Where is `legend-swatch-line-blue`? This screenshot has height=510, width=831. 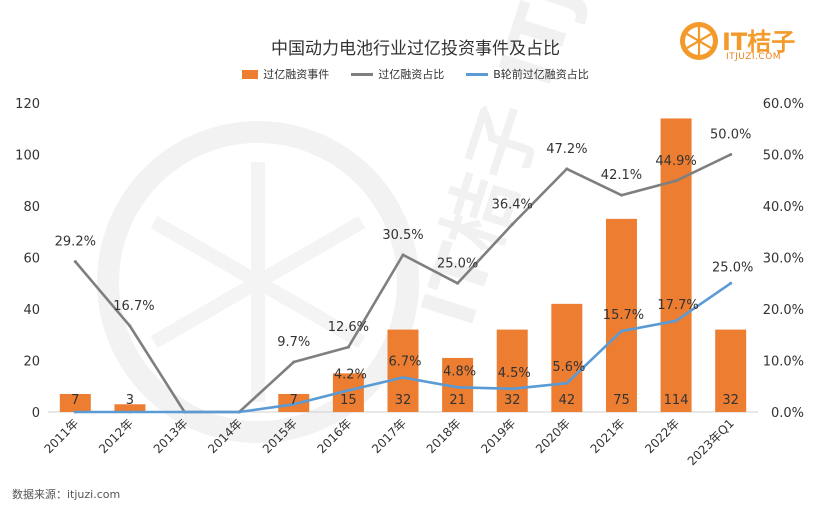
legend-swatch-line-blue is located at coordinates (477, 74).